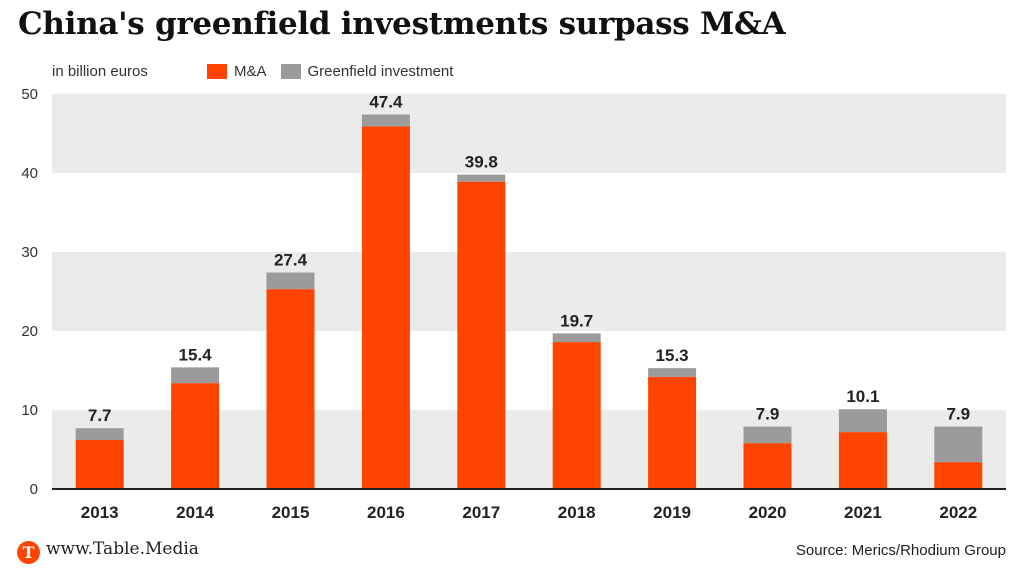  I want to click on data-label-total: 27.4, so click(291, 260).